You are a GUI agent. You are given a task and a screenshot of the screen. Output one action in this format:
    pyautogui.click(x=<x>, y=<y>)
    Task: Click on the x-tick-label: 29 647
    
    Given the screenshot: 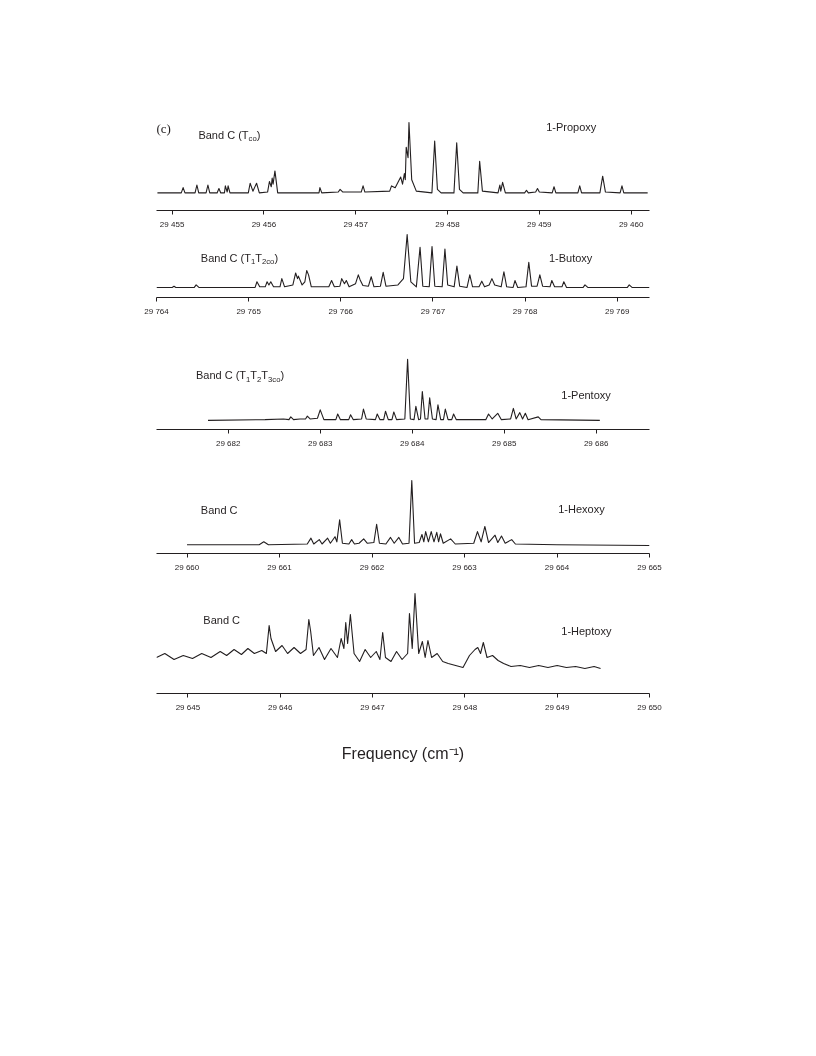 What is the action you would take?
    pyautogui.click(x=373, y=707)
    